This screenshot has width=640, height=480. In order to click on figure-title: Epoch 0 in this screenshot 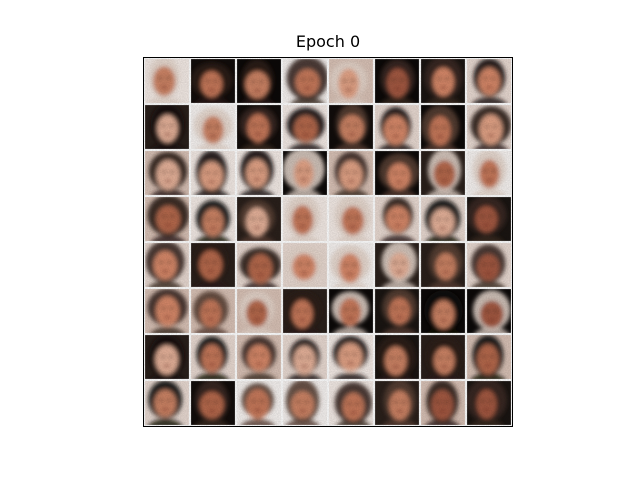, I will do `click(328, 41)`.